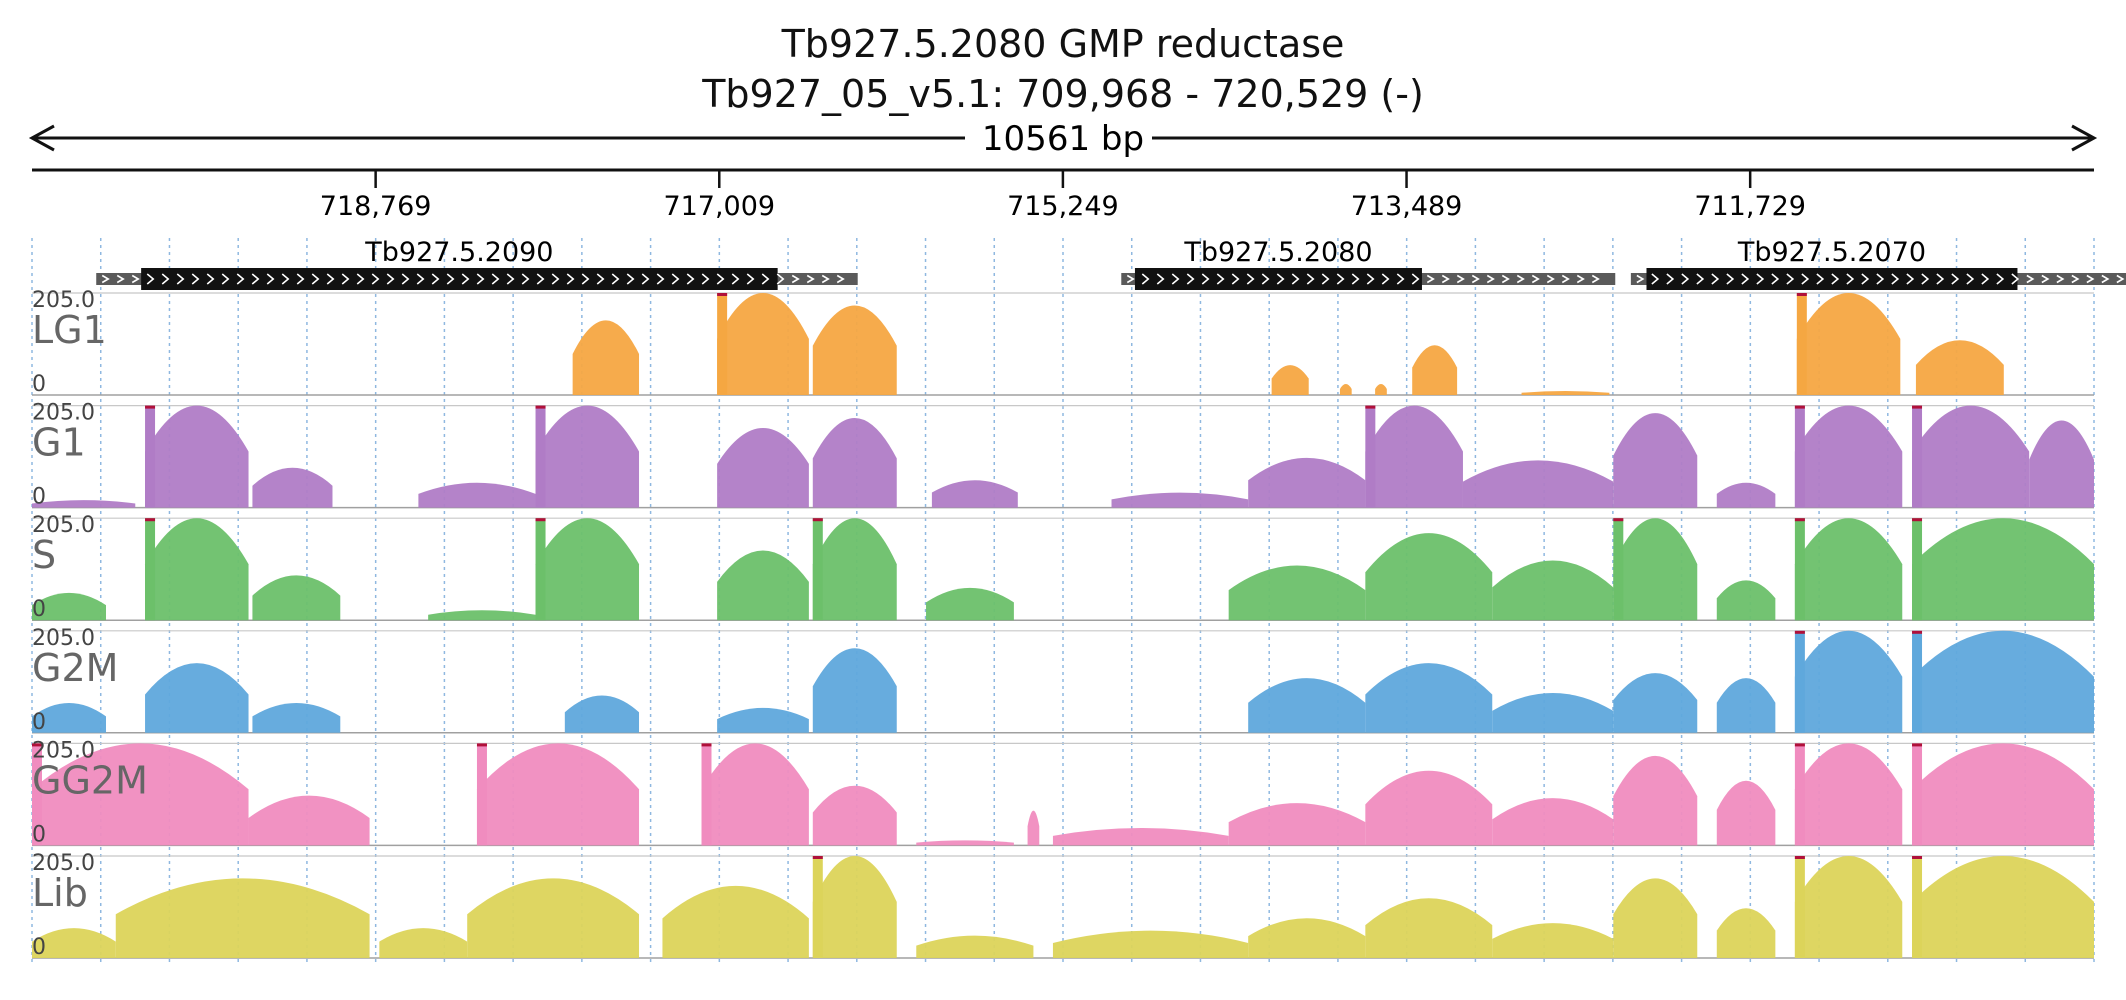 The height and width of the screenshot is (1000, 2126). Describe the element at coordinates (39, 722) in the screenshot. I see `track-ymin-label: 0` at that location.